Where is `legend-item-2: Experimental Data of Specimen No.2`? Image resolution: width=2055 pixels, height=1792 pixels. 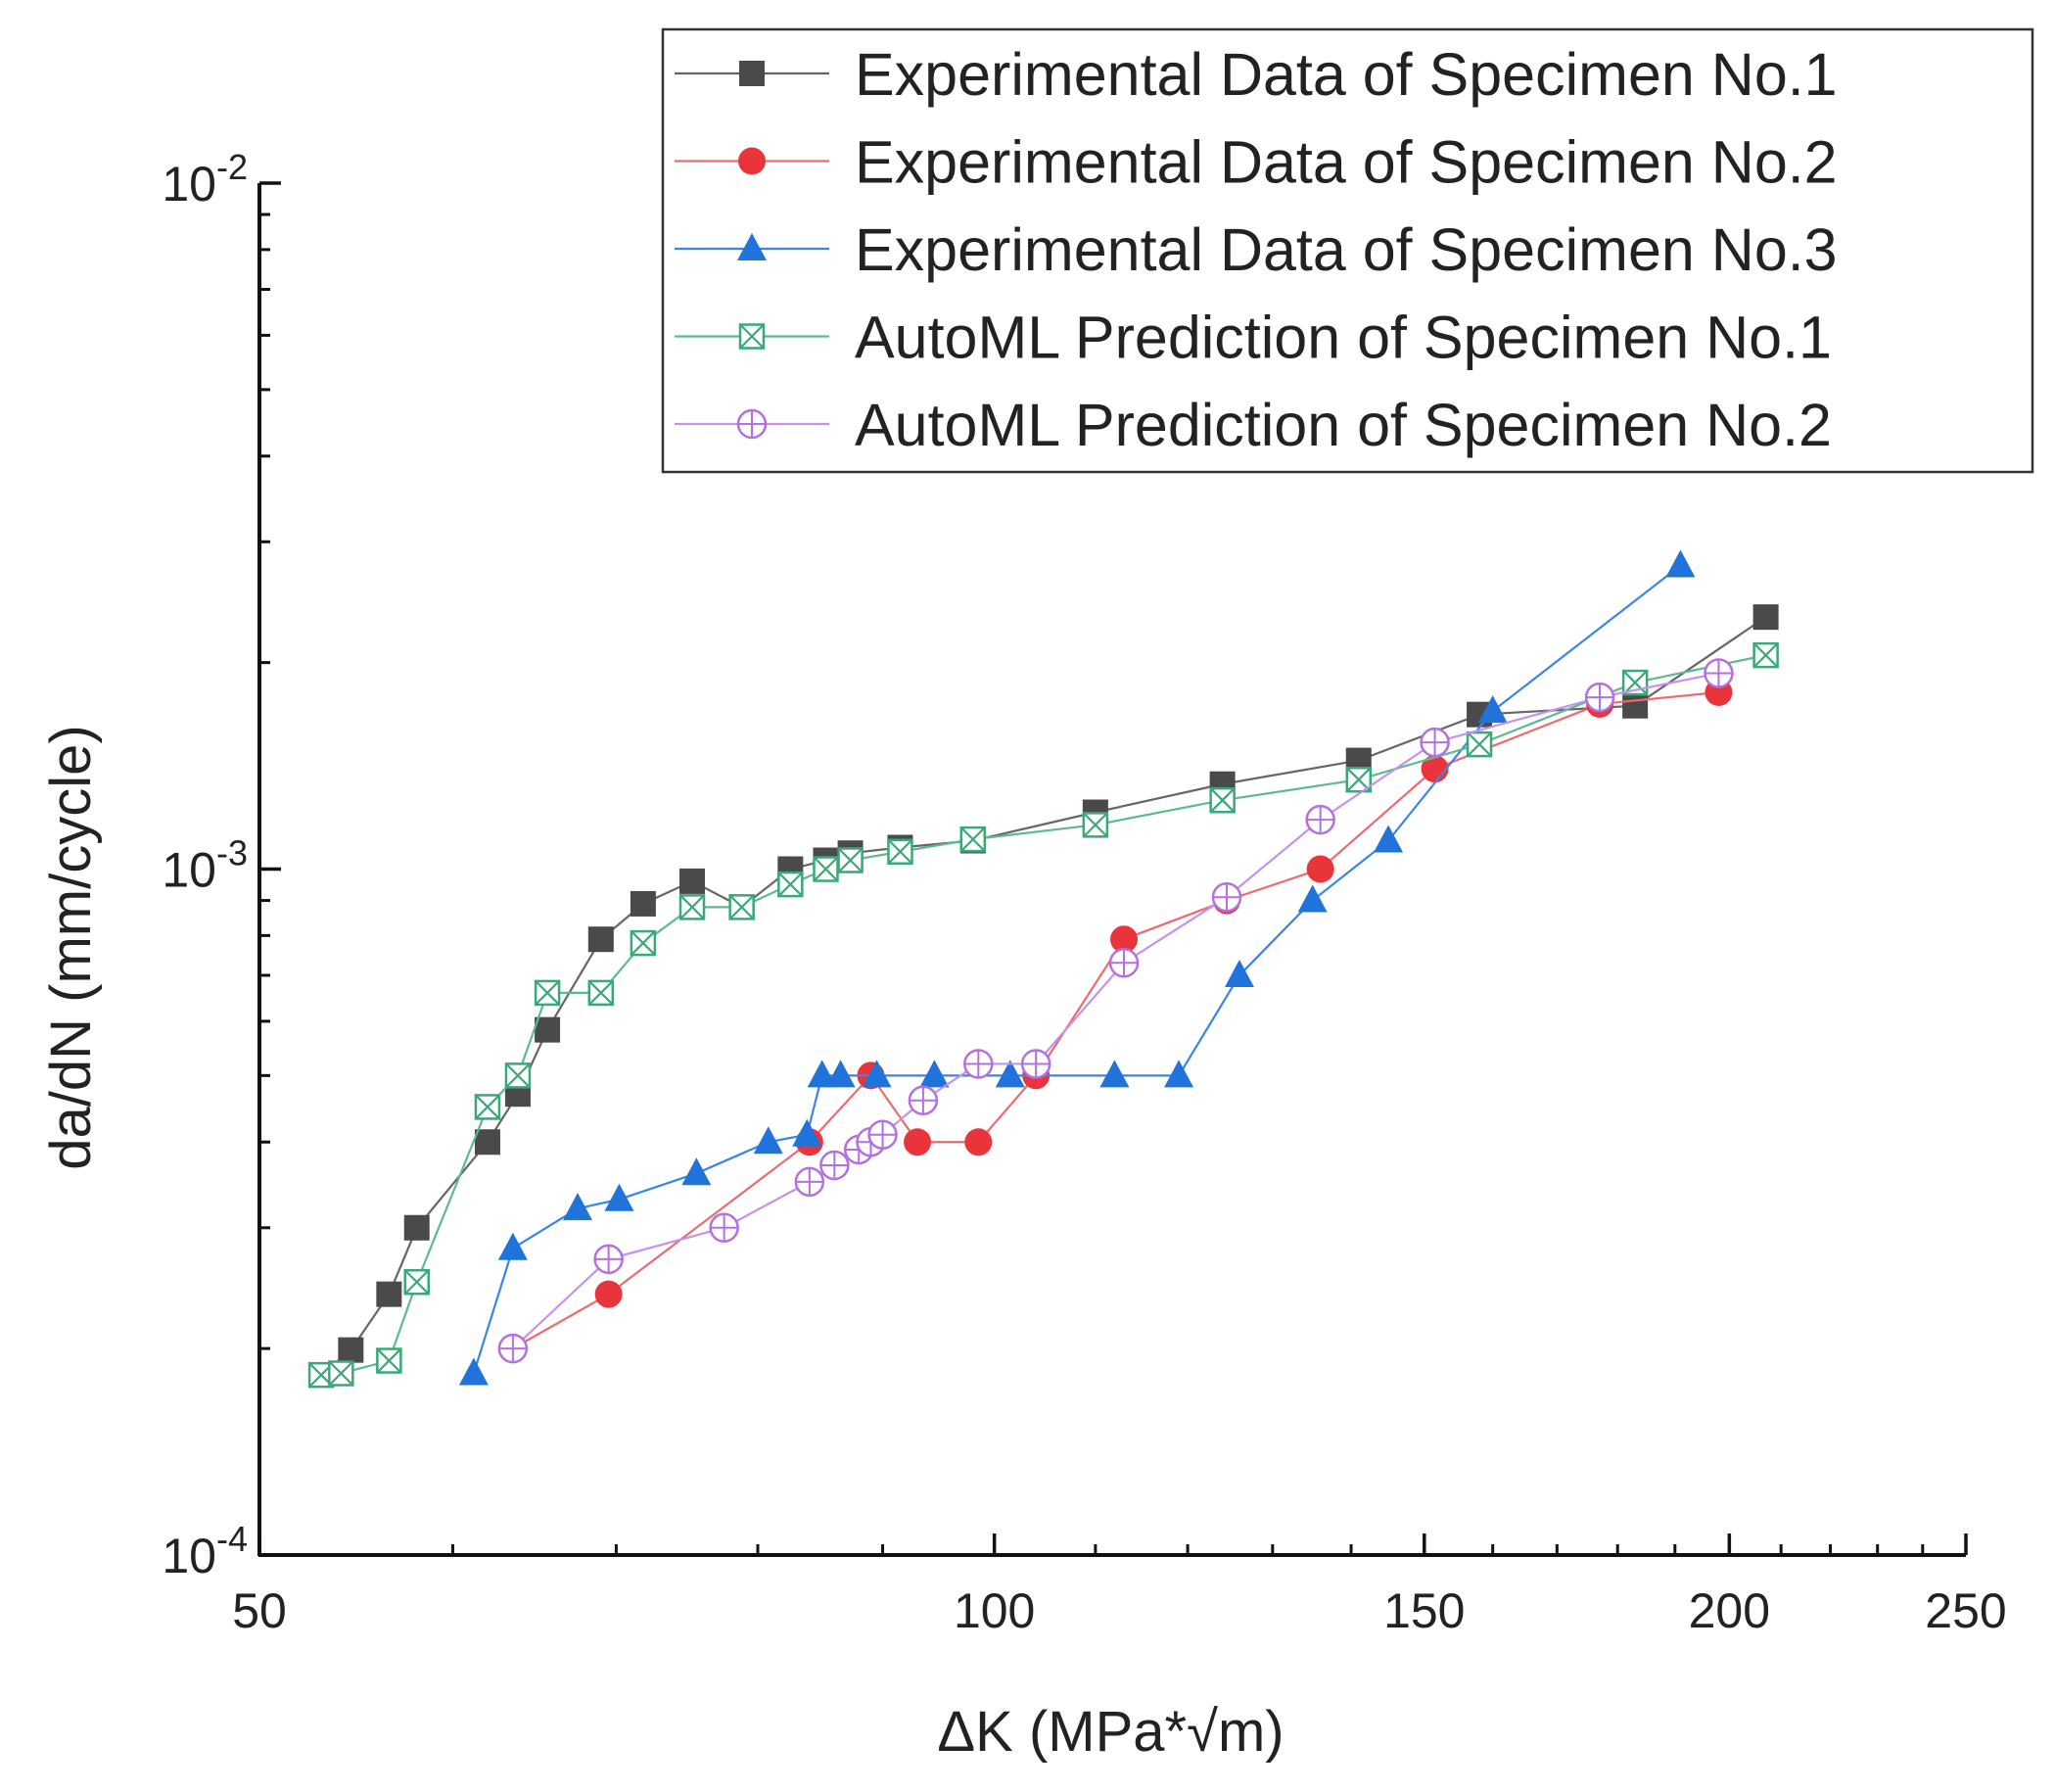
legend-item-2: Experimental Data of Specimen No.2 is located at coordinates (1257, 163).